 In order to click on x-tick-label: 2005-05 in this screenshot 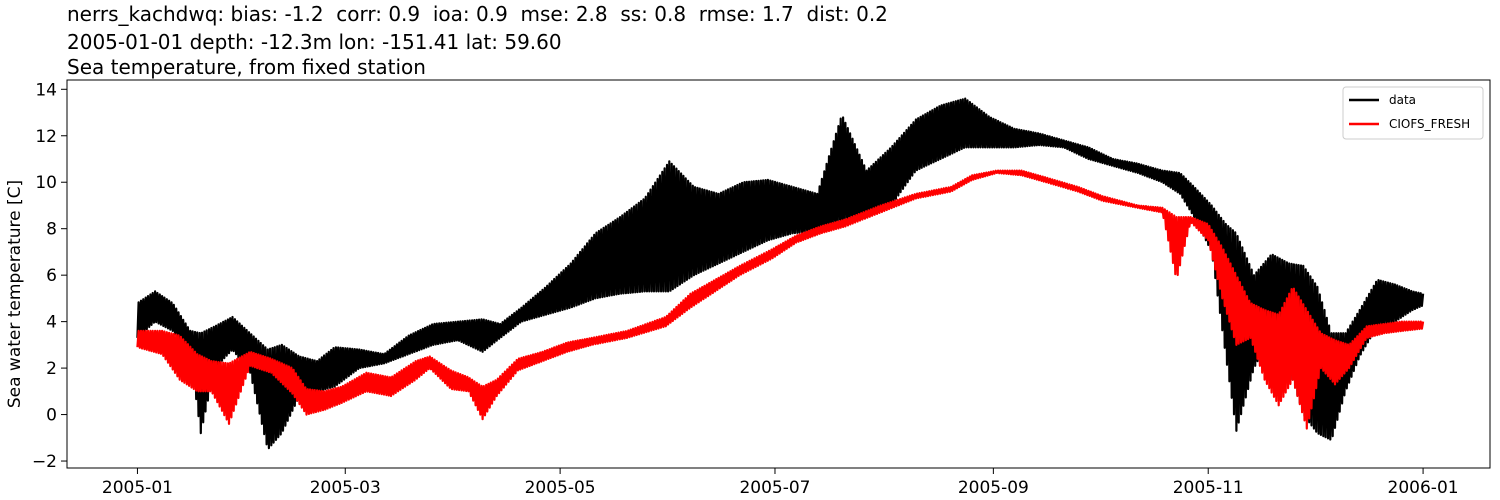, I will do `click(560, 488)`.